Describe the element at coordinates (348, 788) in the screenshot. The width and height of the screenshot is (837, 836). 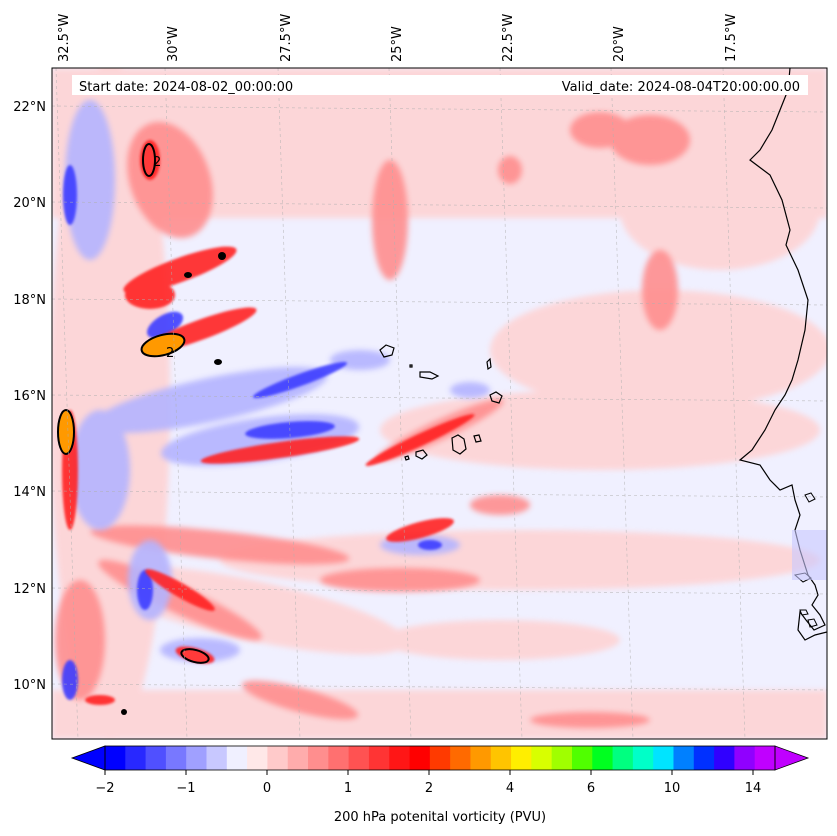
I see `colorbar-tick-label: 1` at that location.